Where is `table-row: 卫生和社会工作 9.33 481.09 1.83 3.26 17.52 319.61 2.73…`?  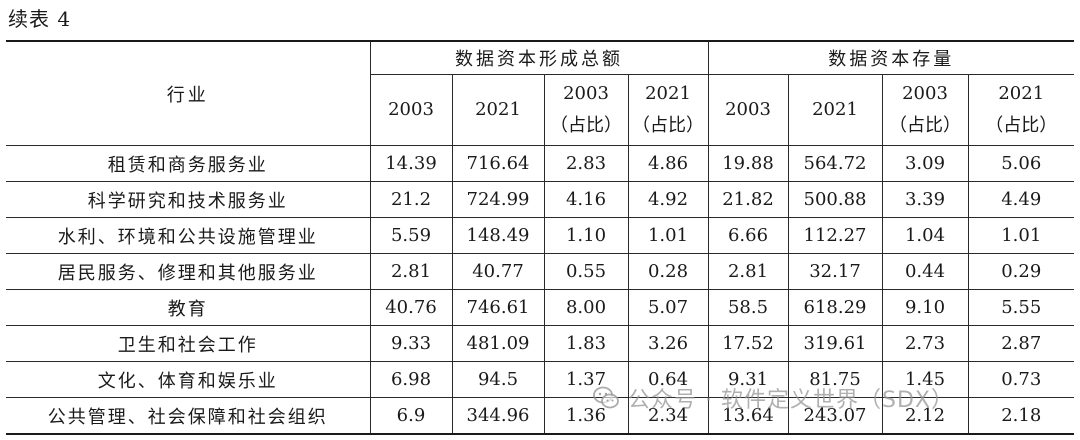 table-row: 卫生和社会工作 9.33 481.09 1.83 3.26 17.52 319.61 2.73… is located at coordinates (540, 343).